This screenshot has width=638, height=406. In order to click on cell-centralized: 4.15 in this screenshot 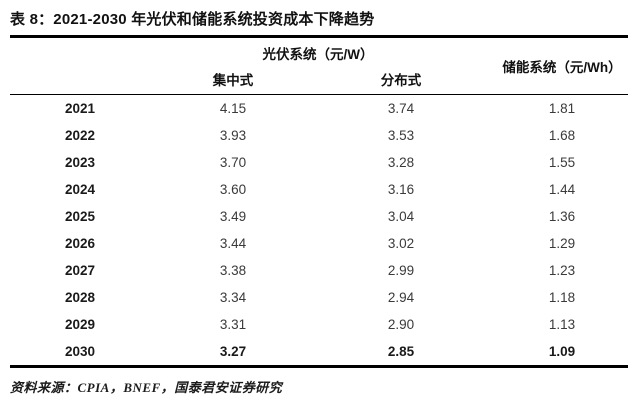, I will do `click(233, 108)`.